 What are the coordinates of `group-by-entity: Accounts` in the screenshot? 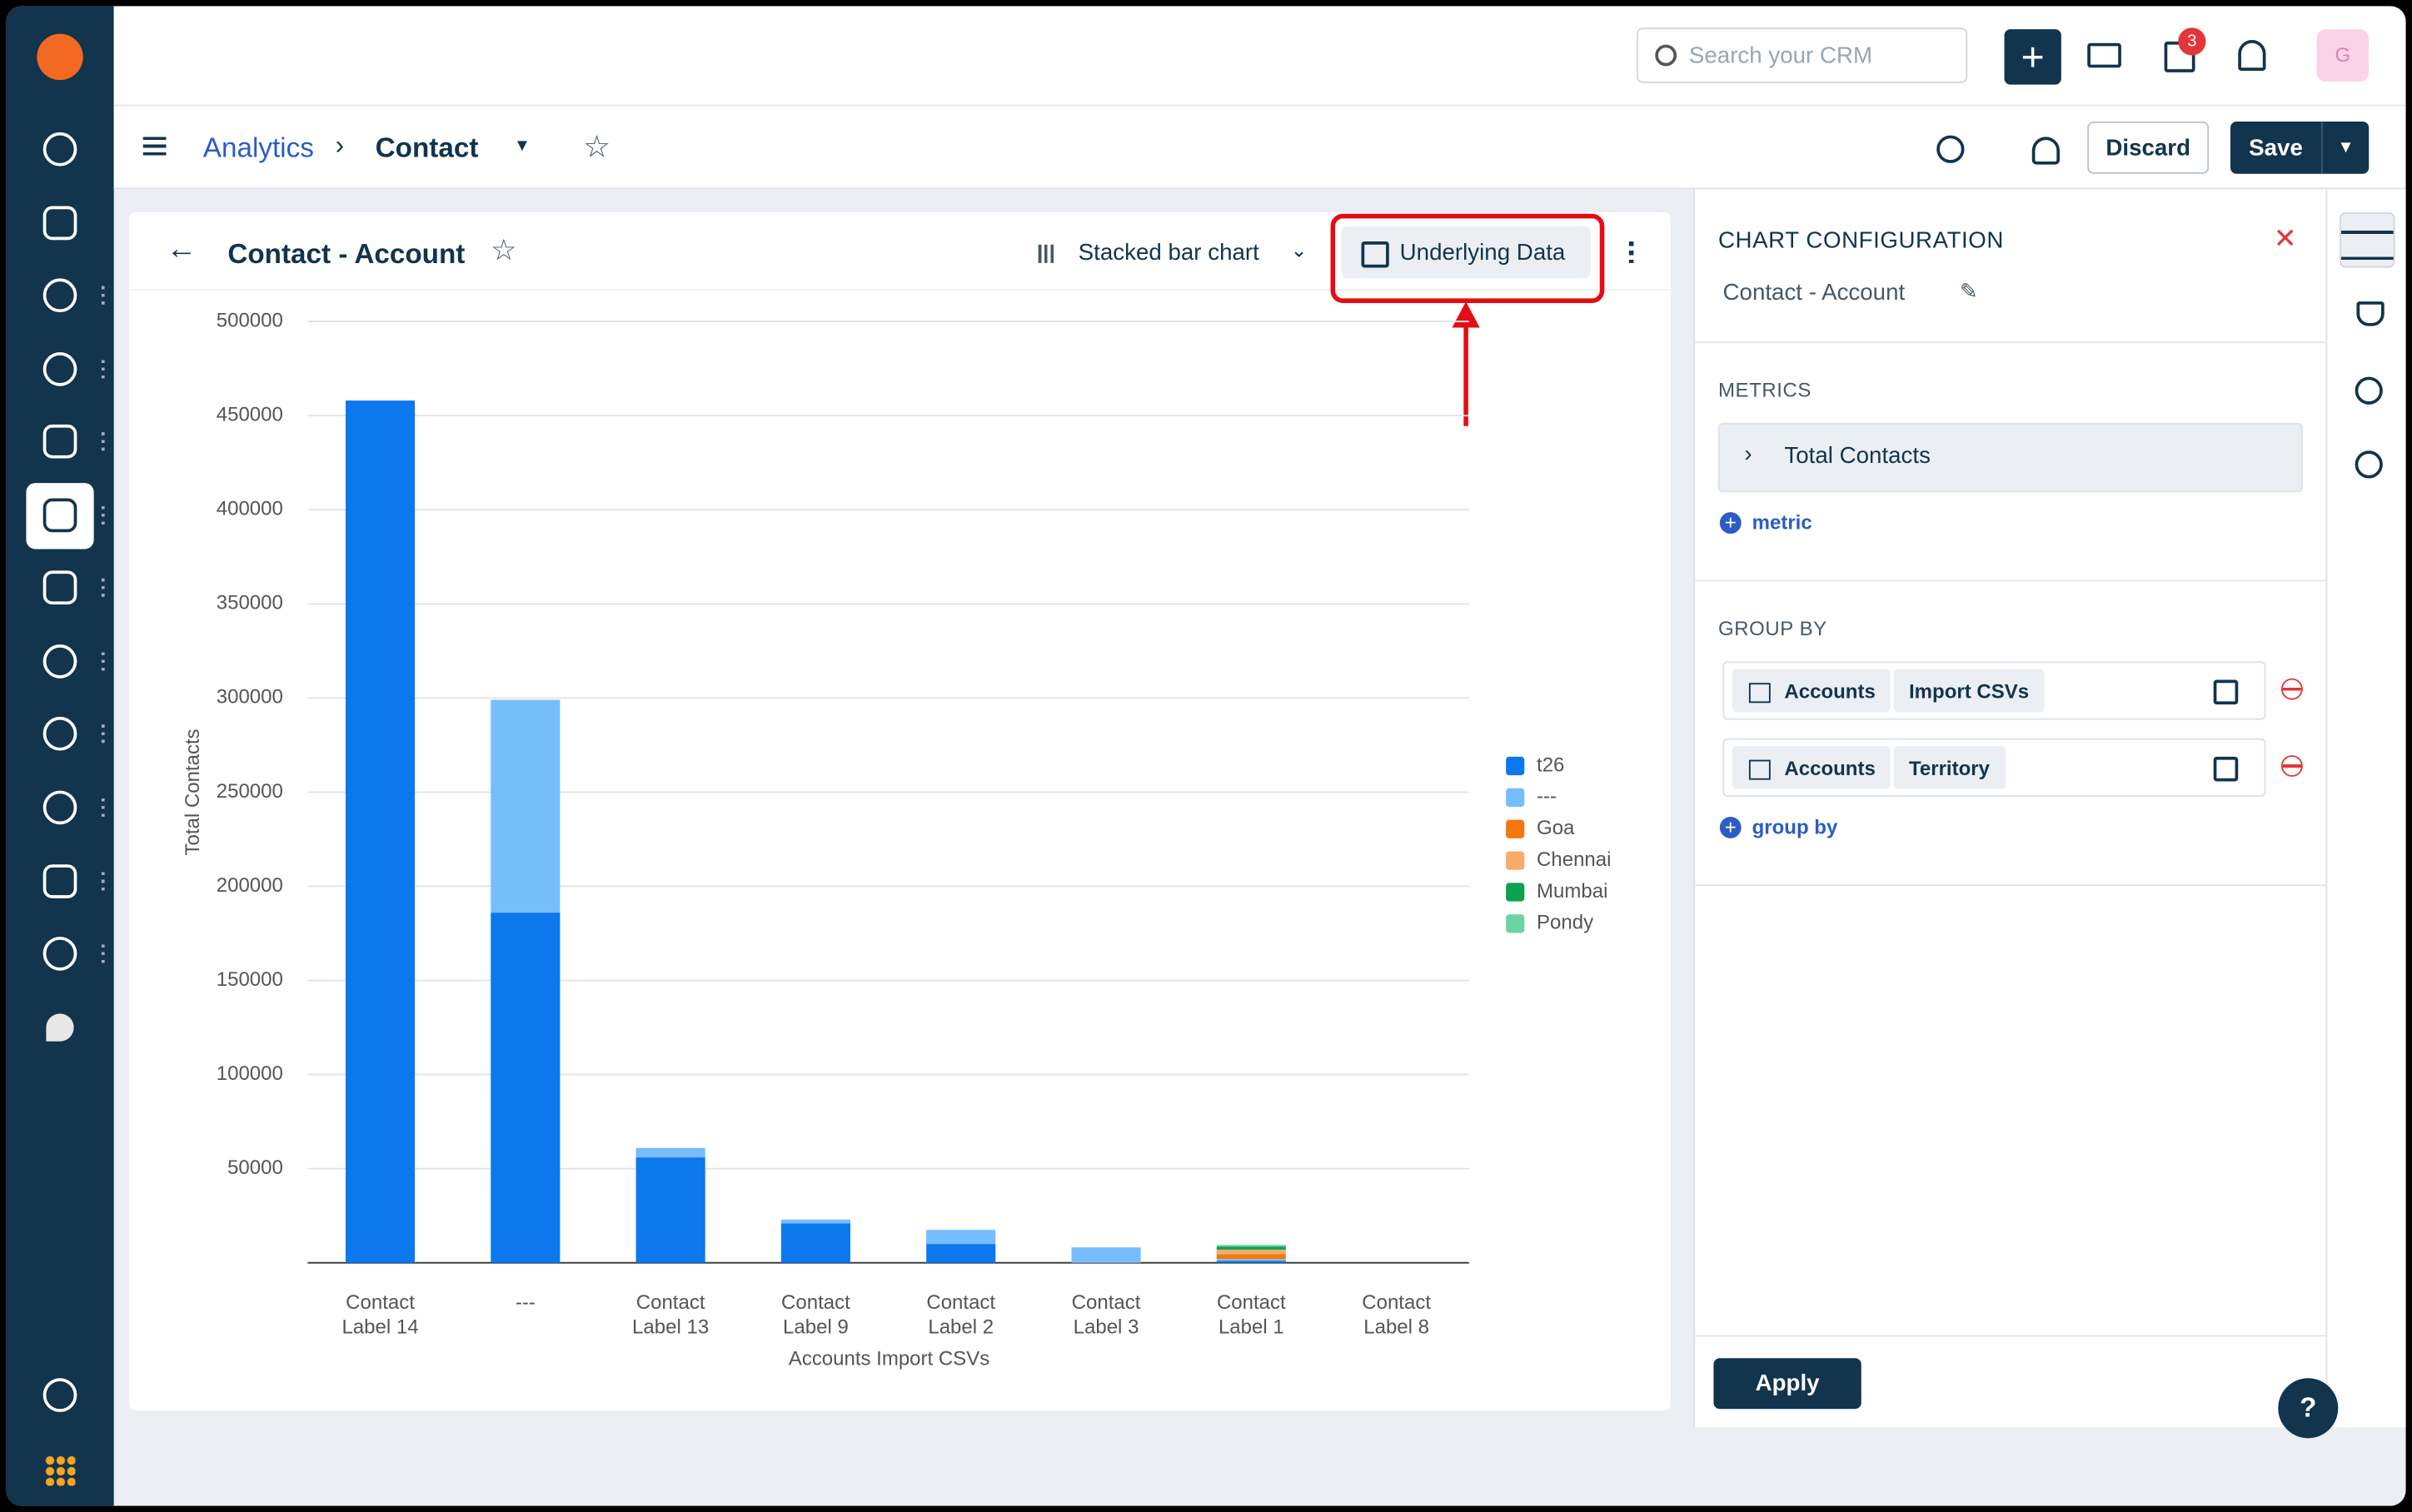 It's located at (1812, 767).